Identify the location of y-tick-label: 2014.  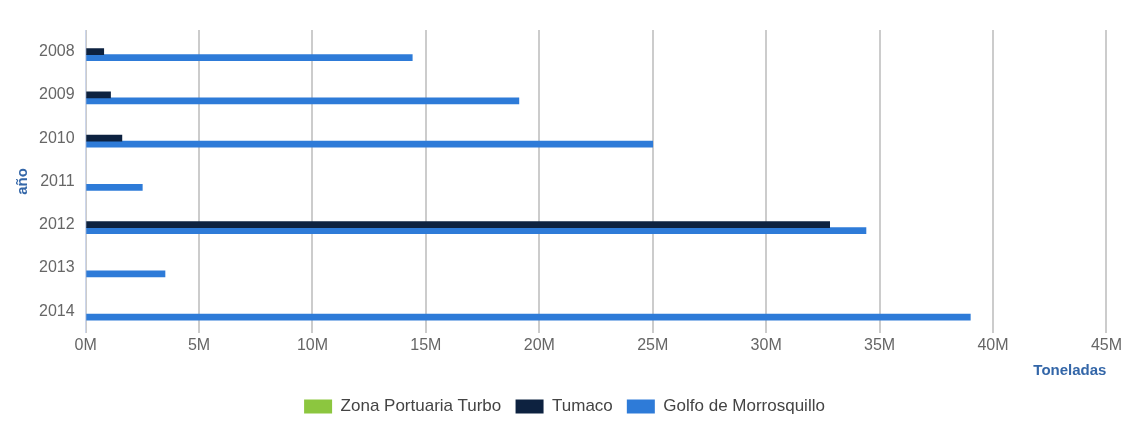
(57, 310).